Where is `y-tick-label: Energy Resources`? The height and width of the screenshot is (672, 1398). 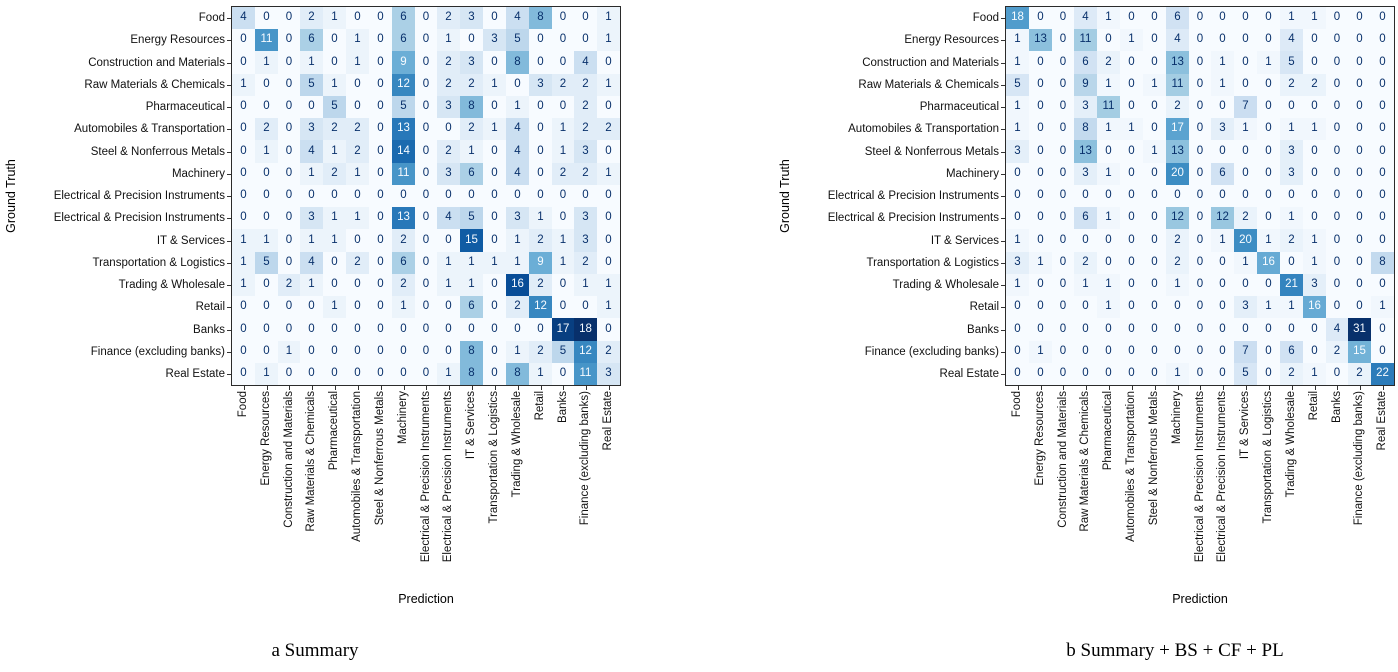 y-tick-label: Energy Resources is located at coordinates (951, 40).